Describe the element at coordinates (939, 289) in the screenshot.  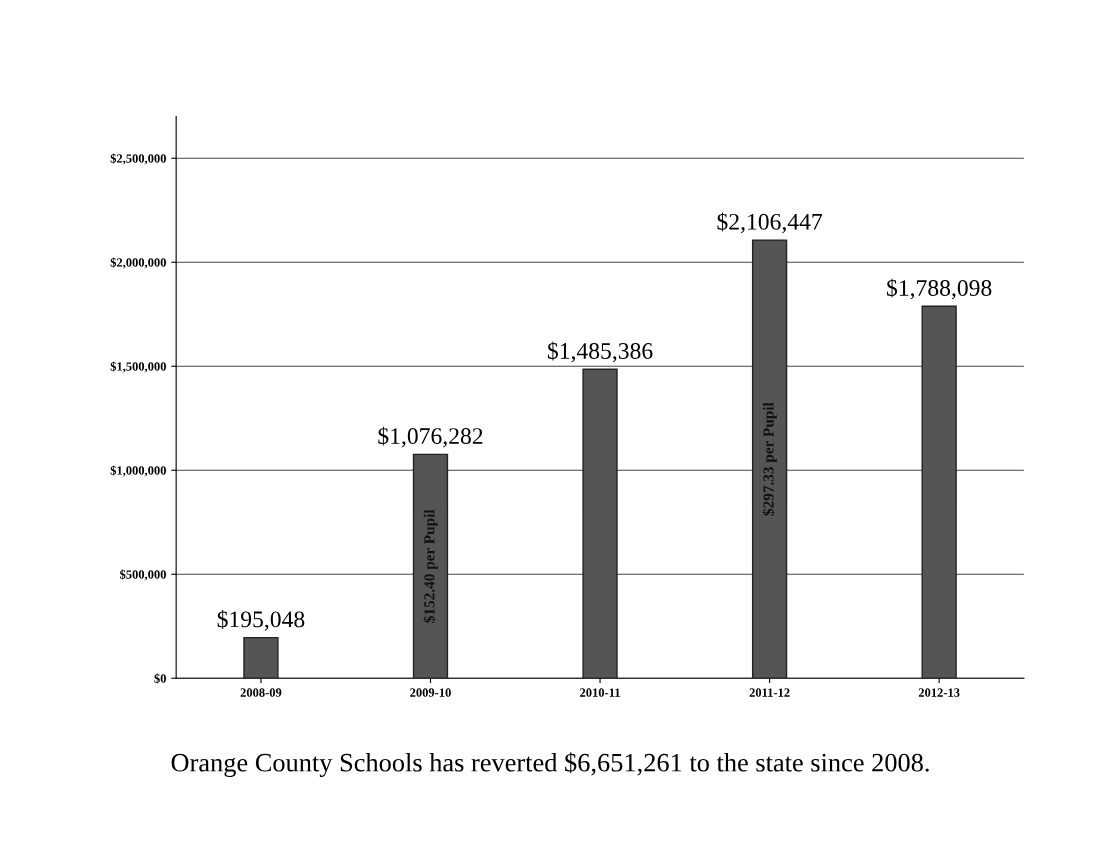
I see `data-label: $1,788,098` at that location.